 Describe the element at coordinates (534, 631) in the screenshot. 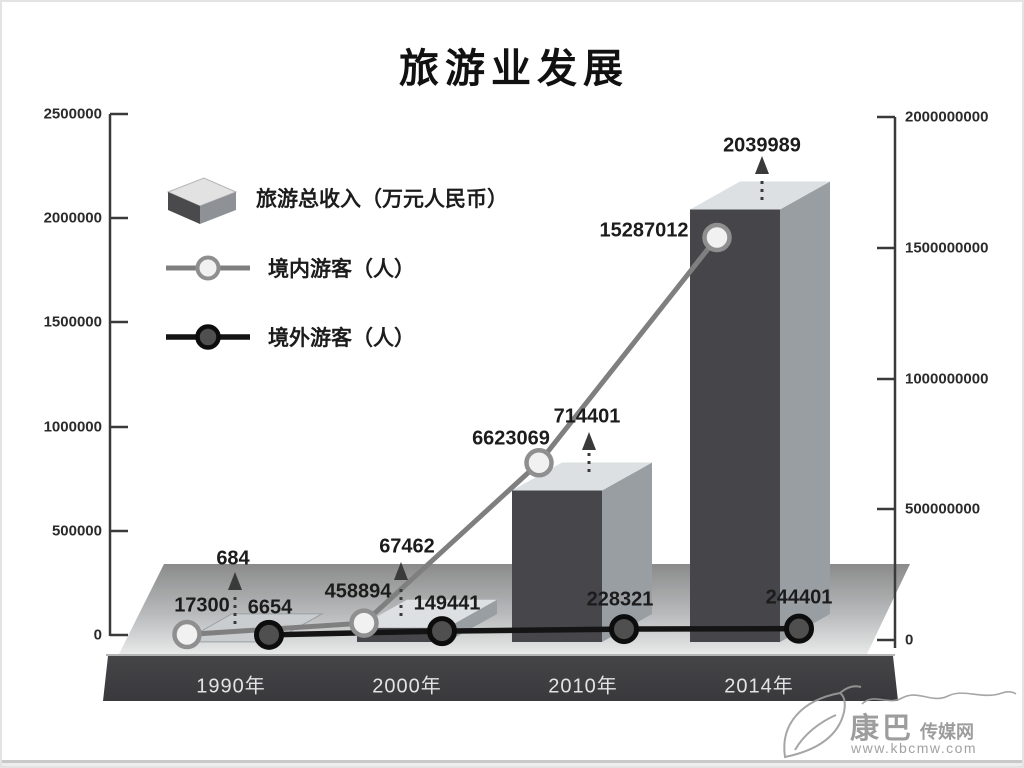

I see `foreign-tourists-markers` at that location.